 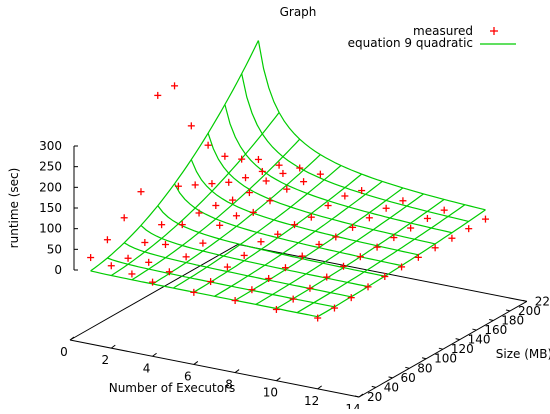 What do you see at coordinates (147, 368) in the screenshot?
I see `x-tick-label: 4` at bounding box center [147, 368].